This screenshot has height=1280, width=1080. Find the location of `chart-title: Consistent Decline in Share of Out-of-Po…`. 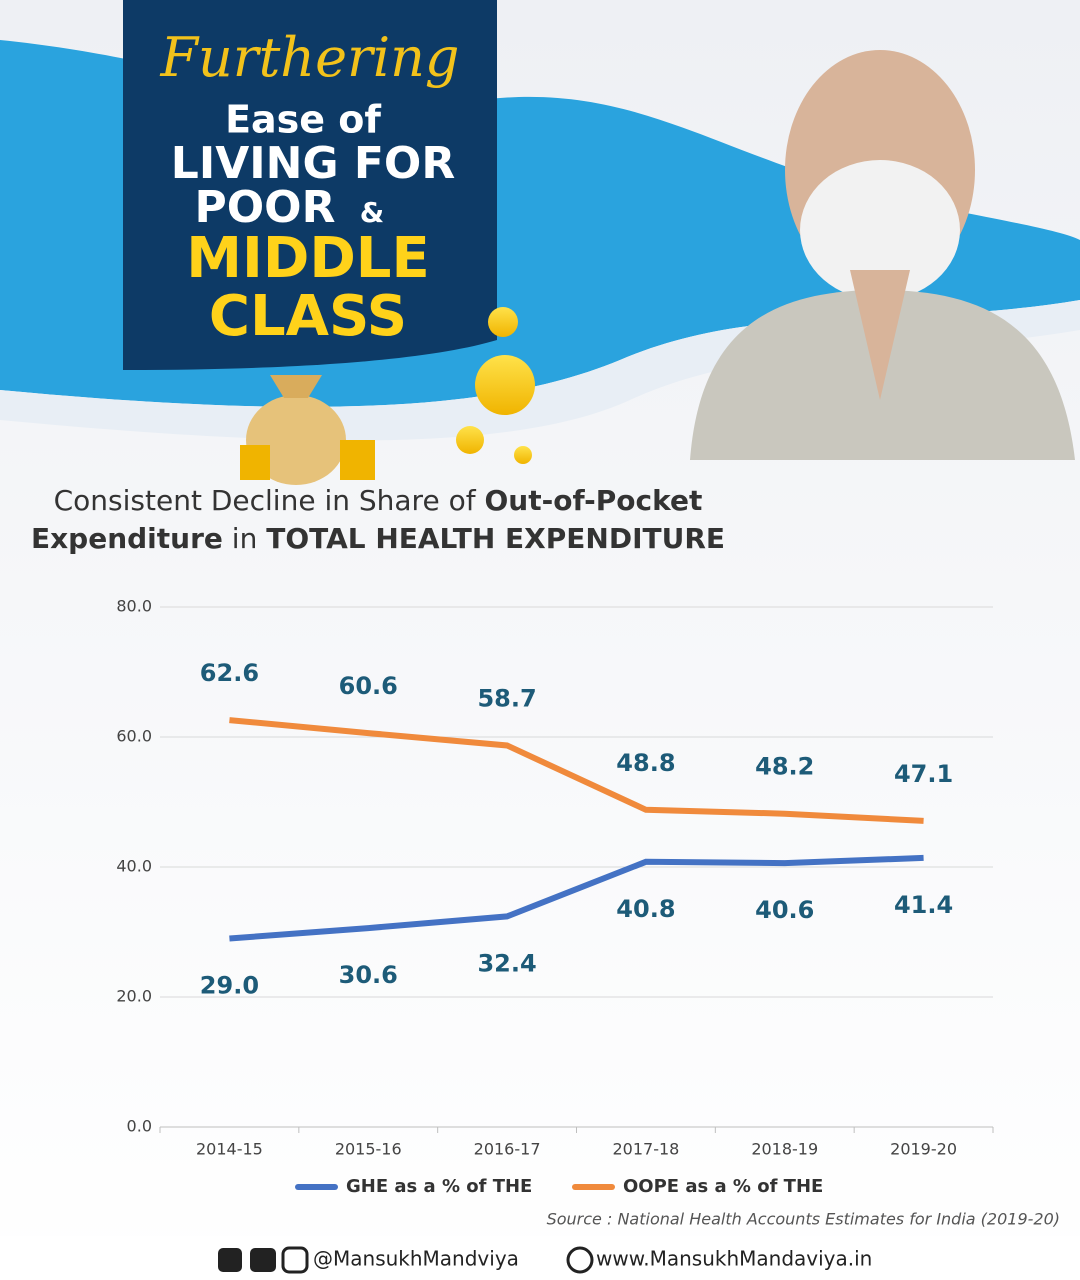

chart-title: Consistent Decline in Share of Out-of-Po… is located at coordinates (378, 500).